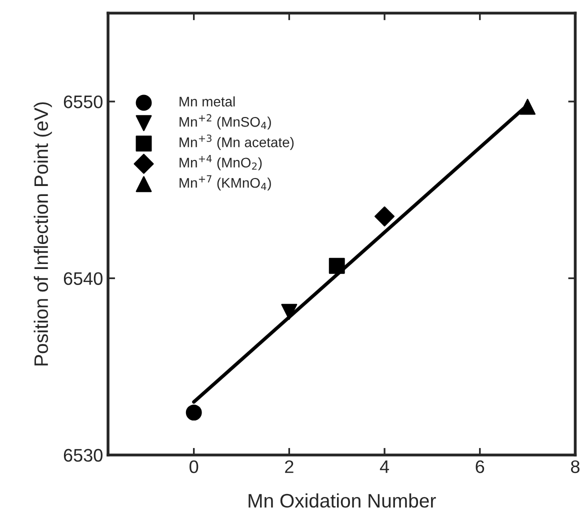  I want to click on y-tick-label: 6530, so click(83, 455).